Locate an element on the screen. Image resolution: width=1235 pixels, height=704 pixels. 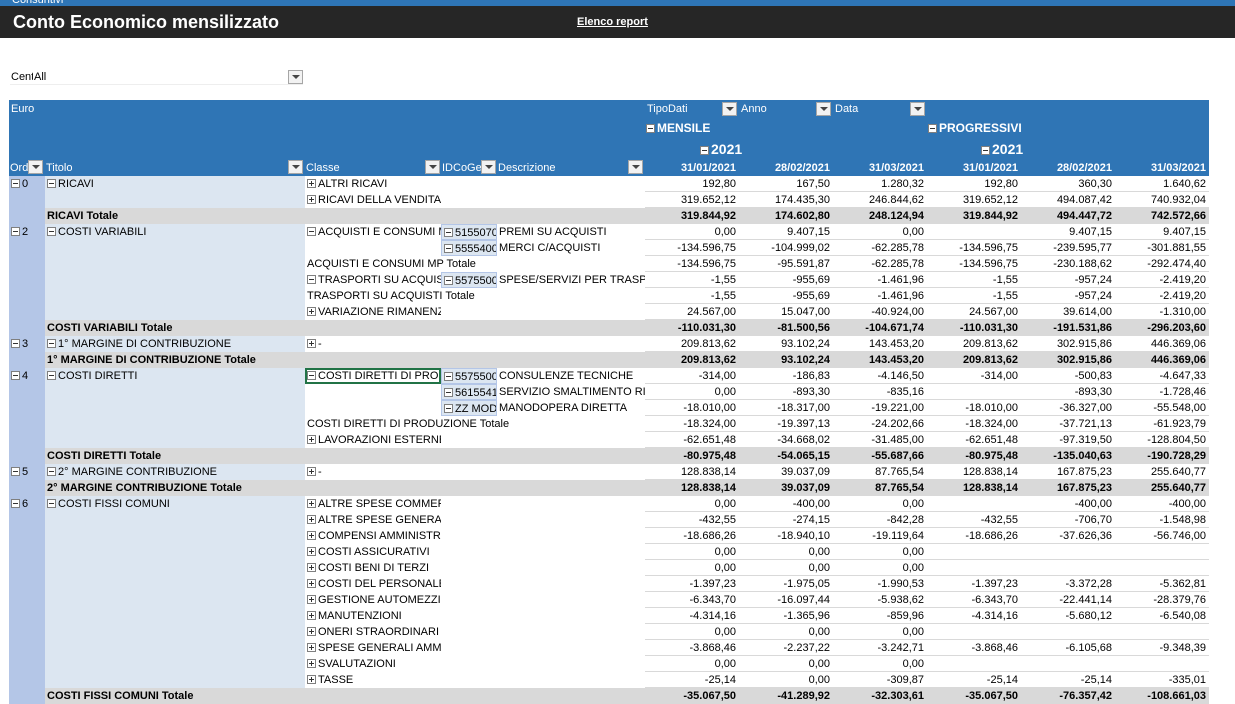
value-cell: 446.369,06 is located at coordinates (1162, 344).